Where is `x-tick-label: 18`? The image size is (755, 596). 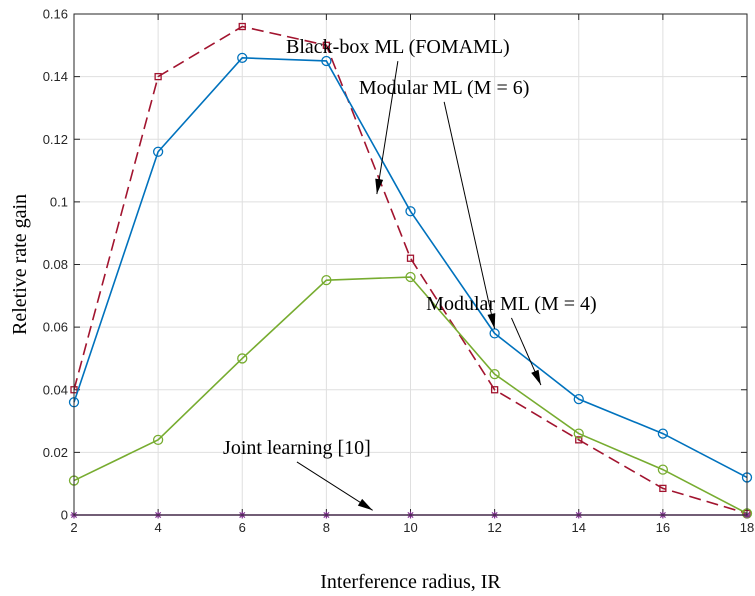 x-tick-label: 18 is located at coordinates (747, 527).